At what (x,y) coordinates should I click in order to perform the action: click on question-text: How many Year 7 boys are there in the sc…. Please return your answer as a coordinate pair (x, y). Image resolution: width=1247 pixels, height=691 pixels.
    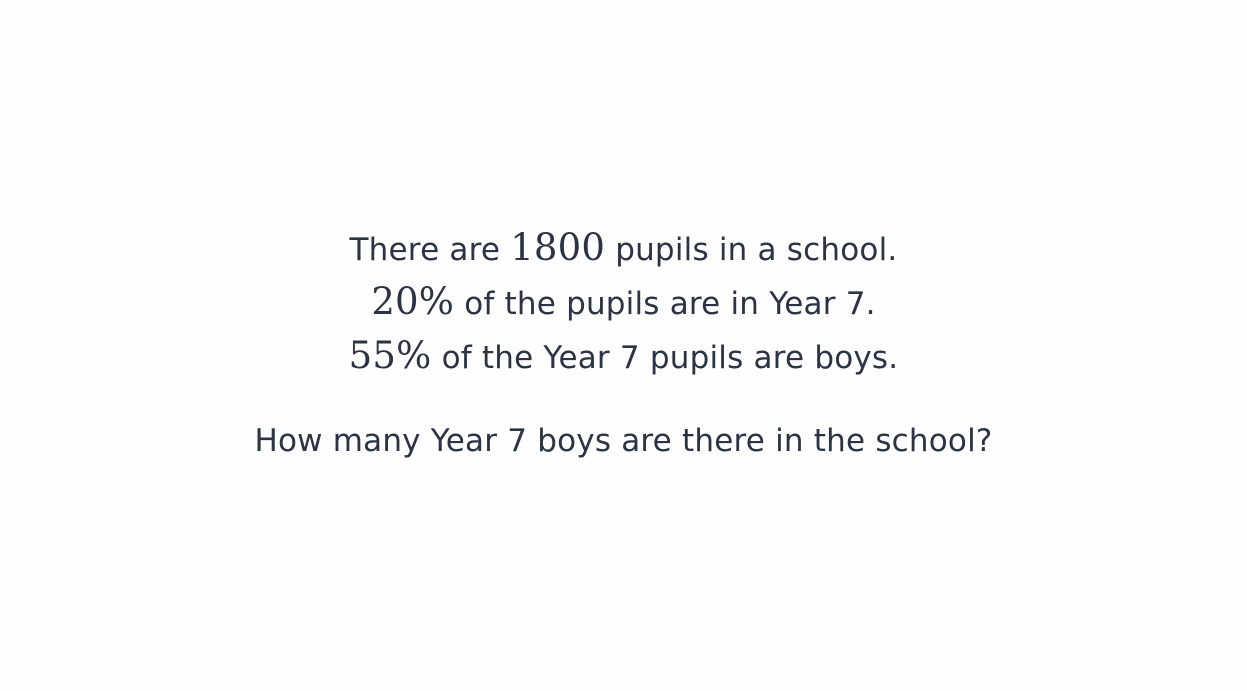
    Looking at the image, I should click on (623, 441).